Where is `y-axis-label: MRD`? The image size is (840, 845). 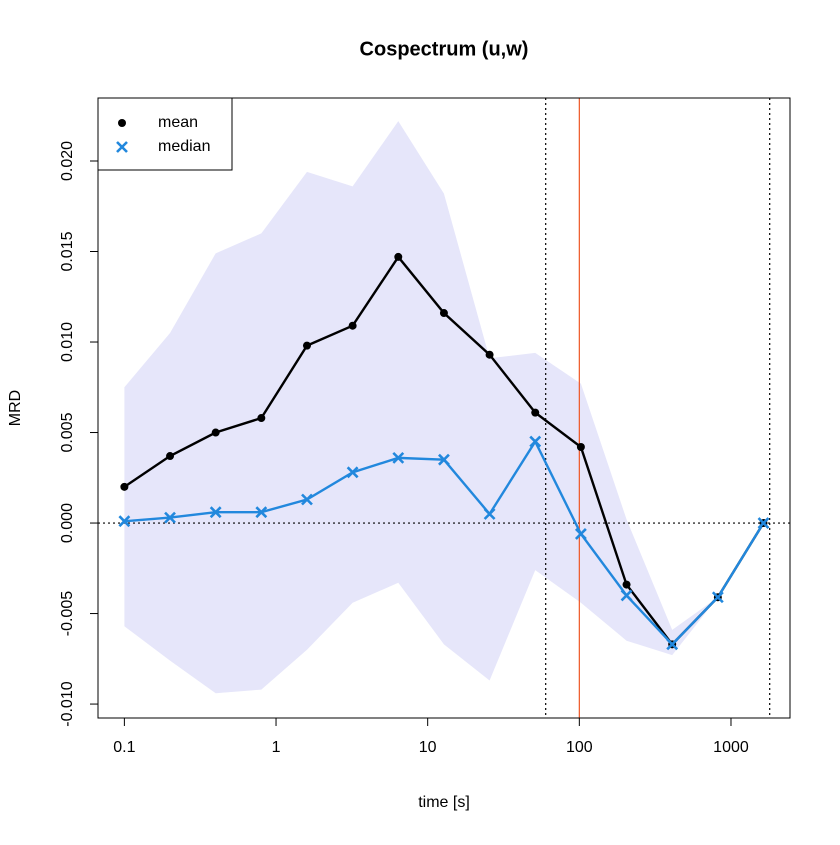 y-axis-label: MRD is located at coordinates (15, 408).